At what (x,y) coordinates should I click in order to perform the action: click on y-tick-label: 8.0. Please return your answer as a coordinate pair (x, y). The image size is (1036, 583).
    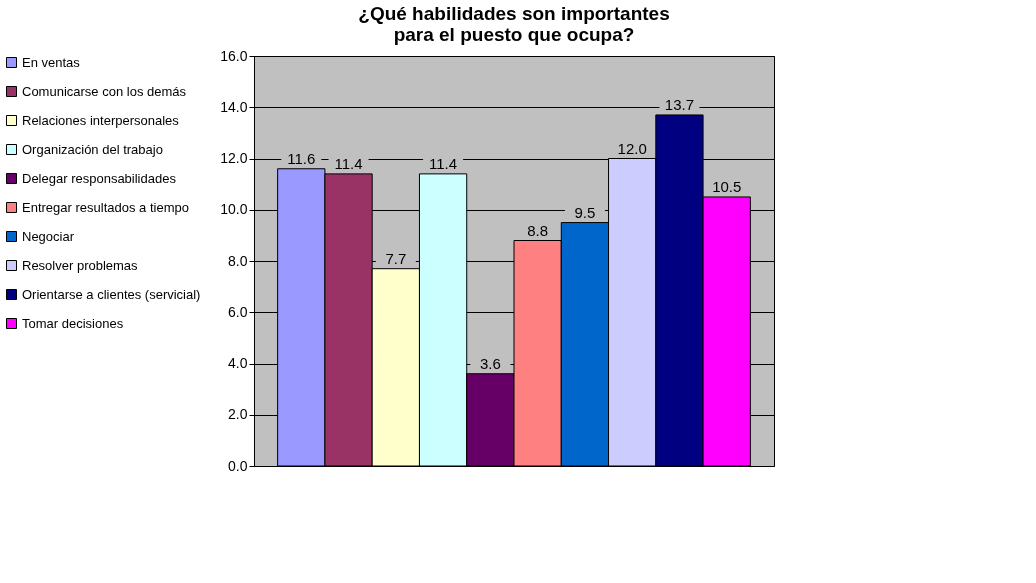
    Looking at the image, I should click on (238, 260).